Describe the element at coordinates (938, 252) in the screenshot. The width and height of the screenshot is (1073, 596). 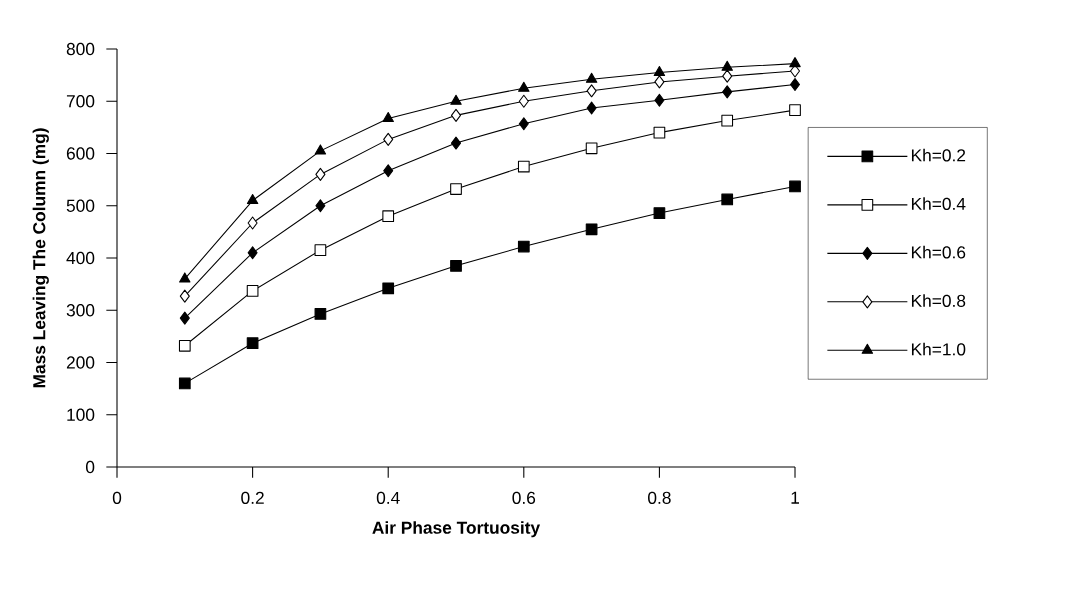
I see `legend-label: Kh=0.6` at that location.